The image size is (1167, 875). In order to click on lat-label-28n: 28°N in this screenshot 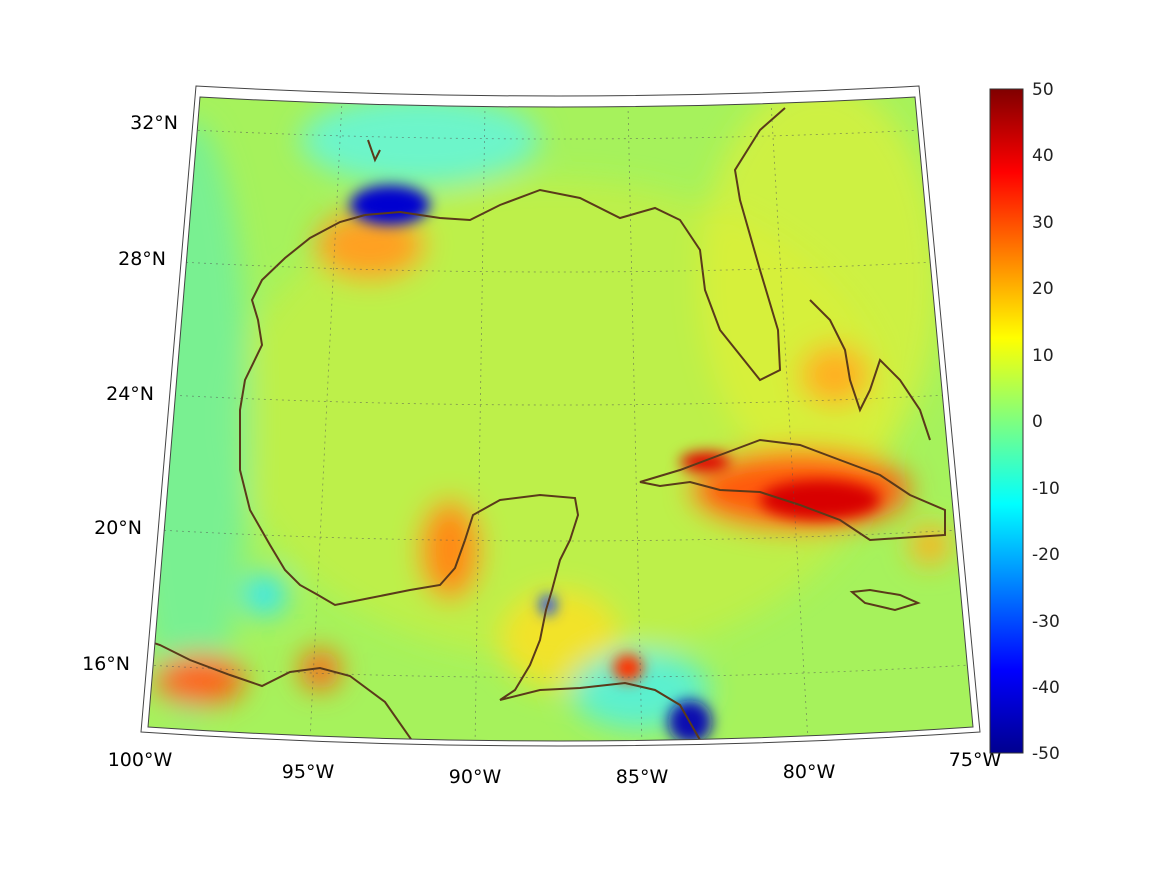, I will do `click(142, 259)`.